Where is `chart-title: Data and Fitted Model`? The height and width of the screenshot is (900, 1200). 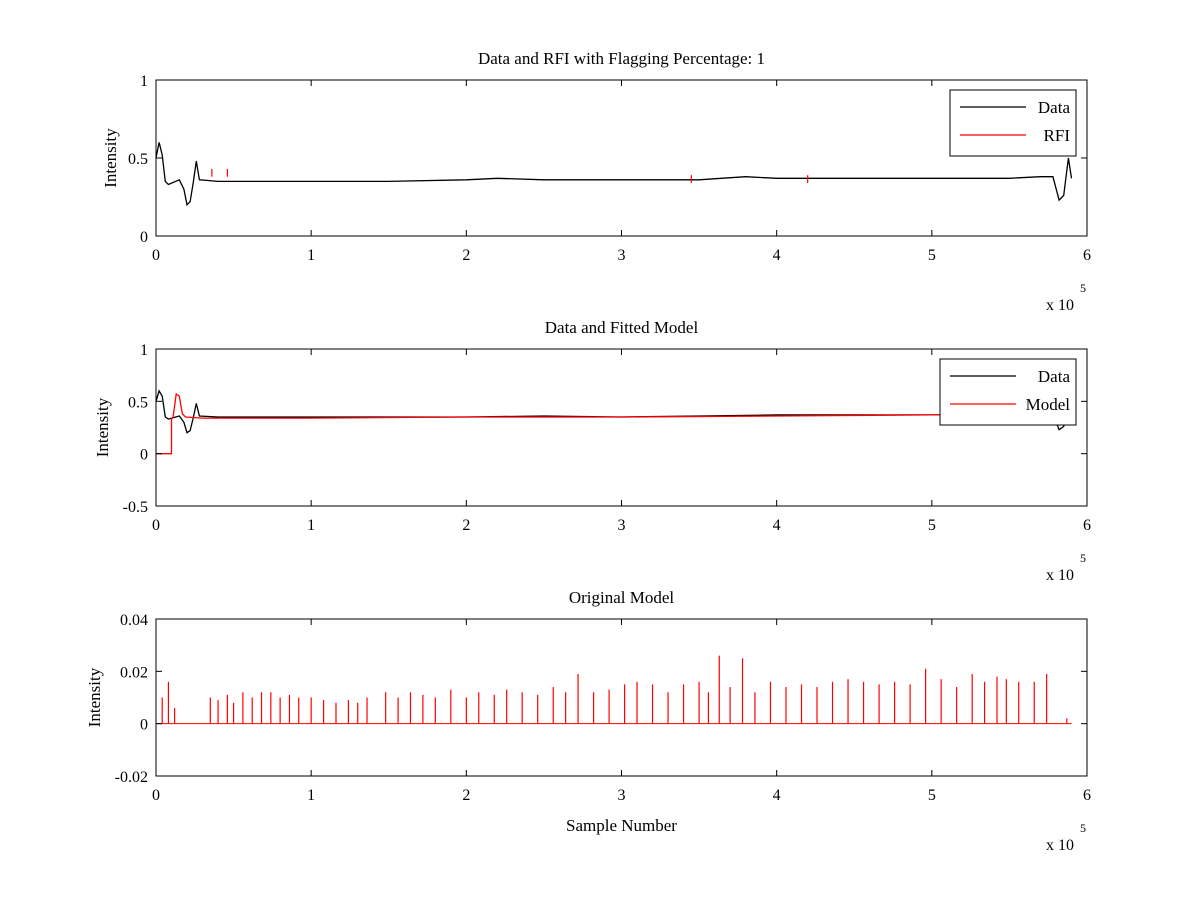
chart-title: Data and Fitted Model is located at coordinates (622, 327).